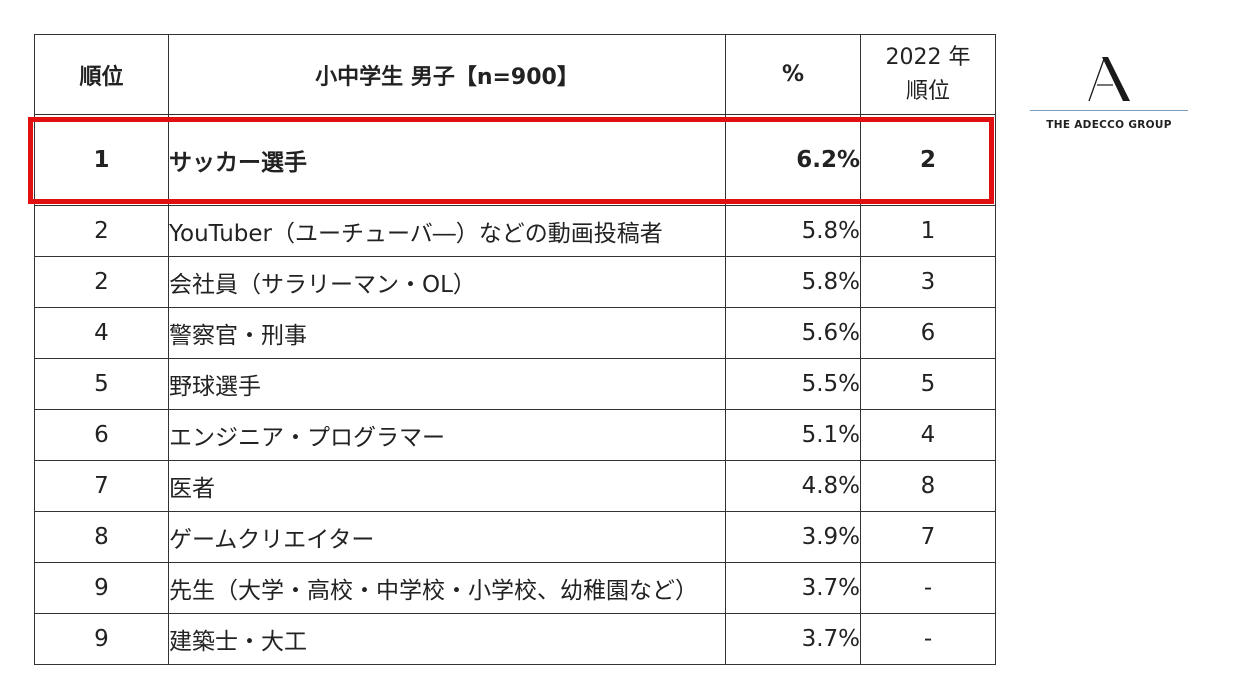 Image resolution: width=1236 pixels, height=692 pixels. What do you see at coordinates (793, 384) in the screenshot?
I see `percent-cell: 5.5%` at bounding box center [793, 384].